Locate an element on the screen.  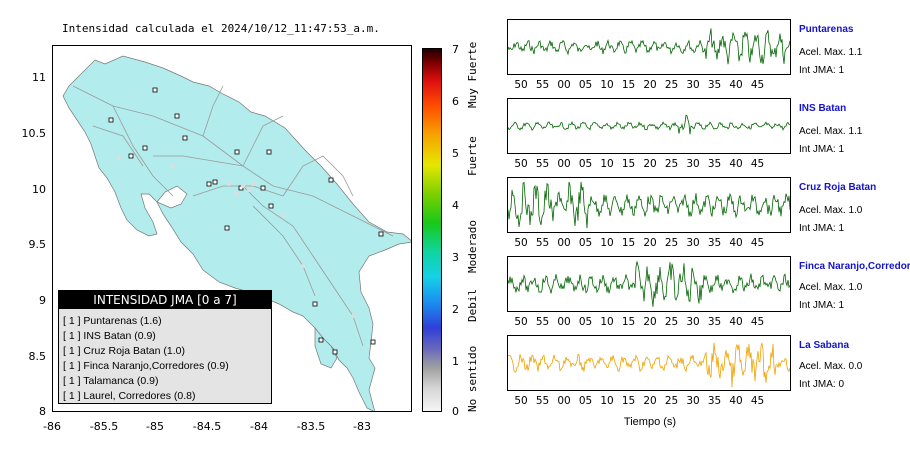
station-name: Cruz Roja Batan is located at coordinates (838, 187).